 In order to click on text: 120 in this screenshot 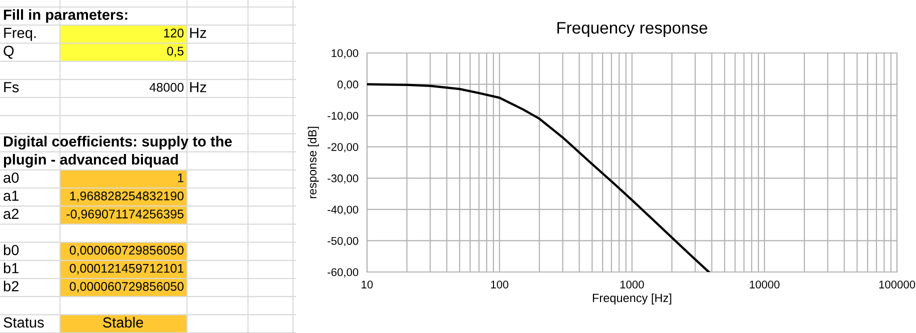, I will do `click(174, 33)`.